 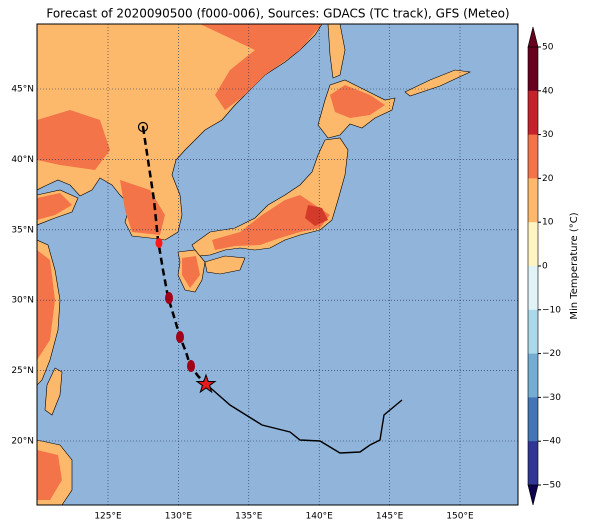 I want to click on current-position, so click(x=206, y=383).